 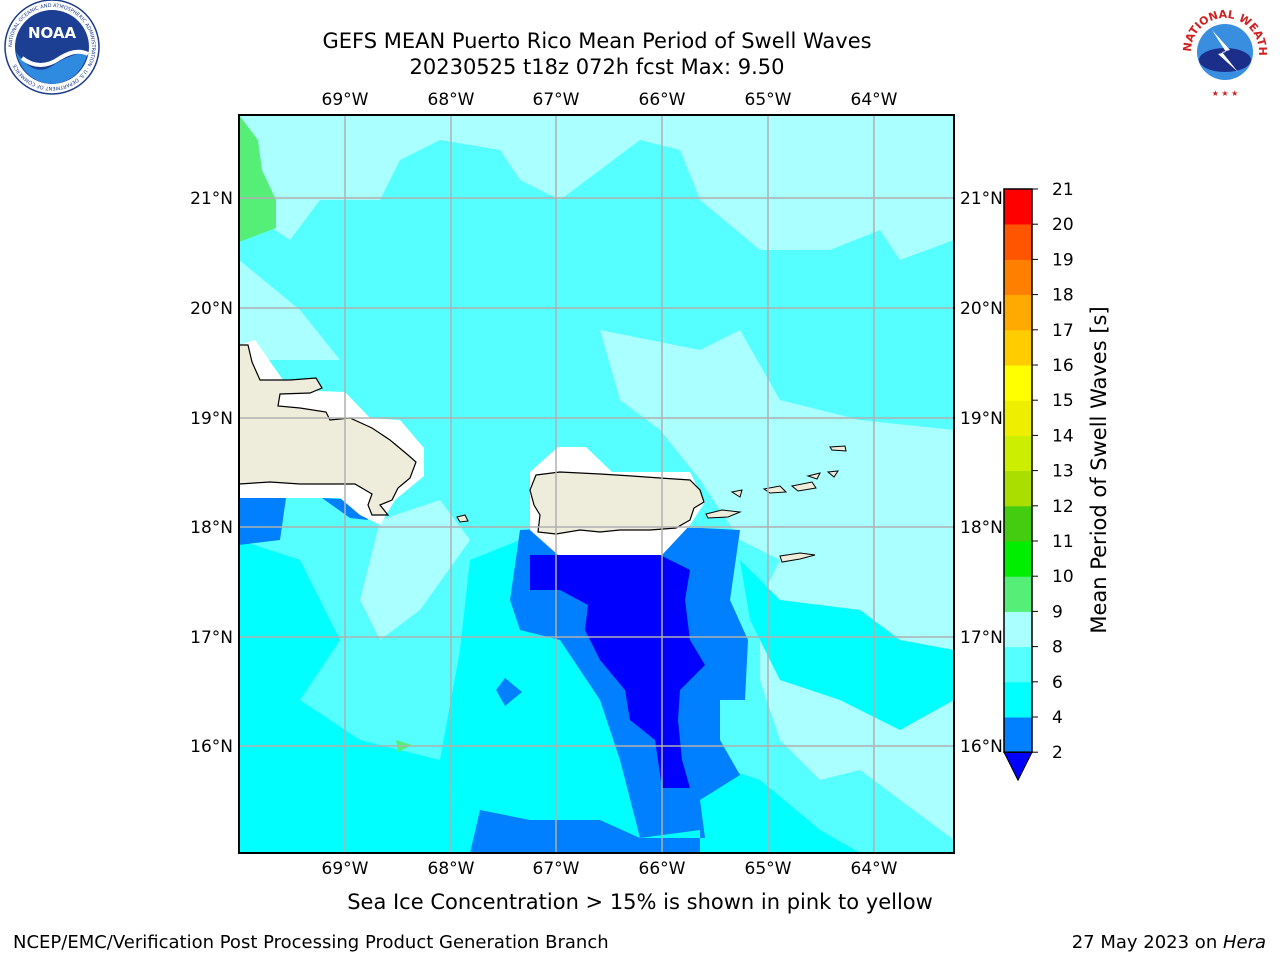 What do you see at coordinates (847, 645) in the screenshot?
I see `band-cyan-east` at bounding box center [847, 645].